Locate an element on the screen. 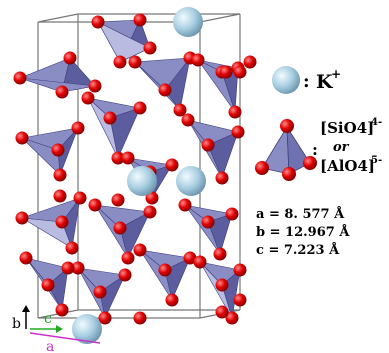 The width and height of the screenshot is (389, 353). legend-potassium: : K + is located at coordinates (306, 80).